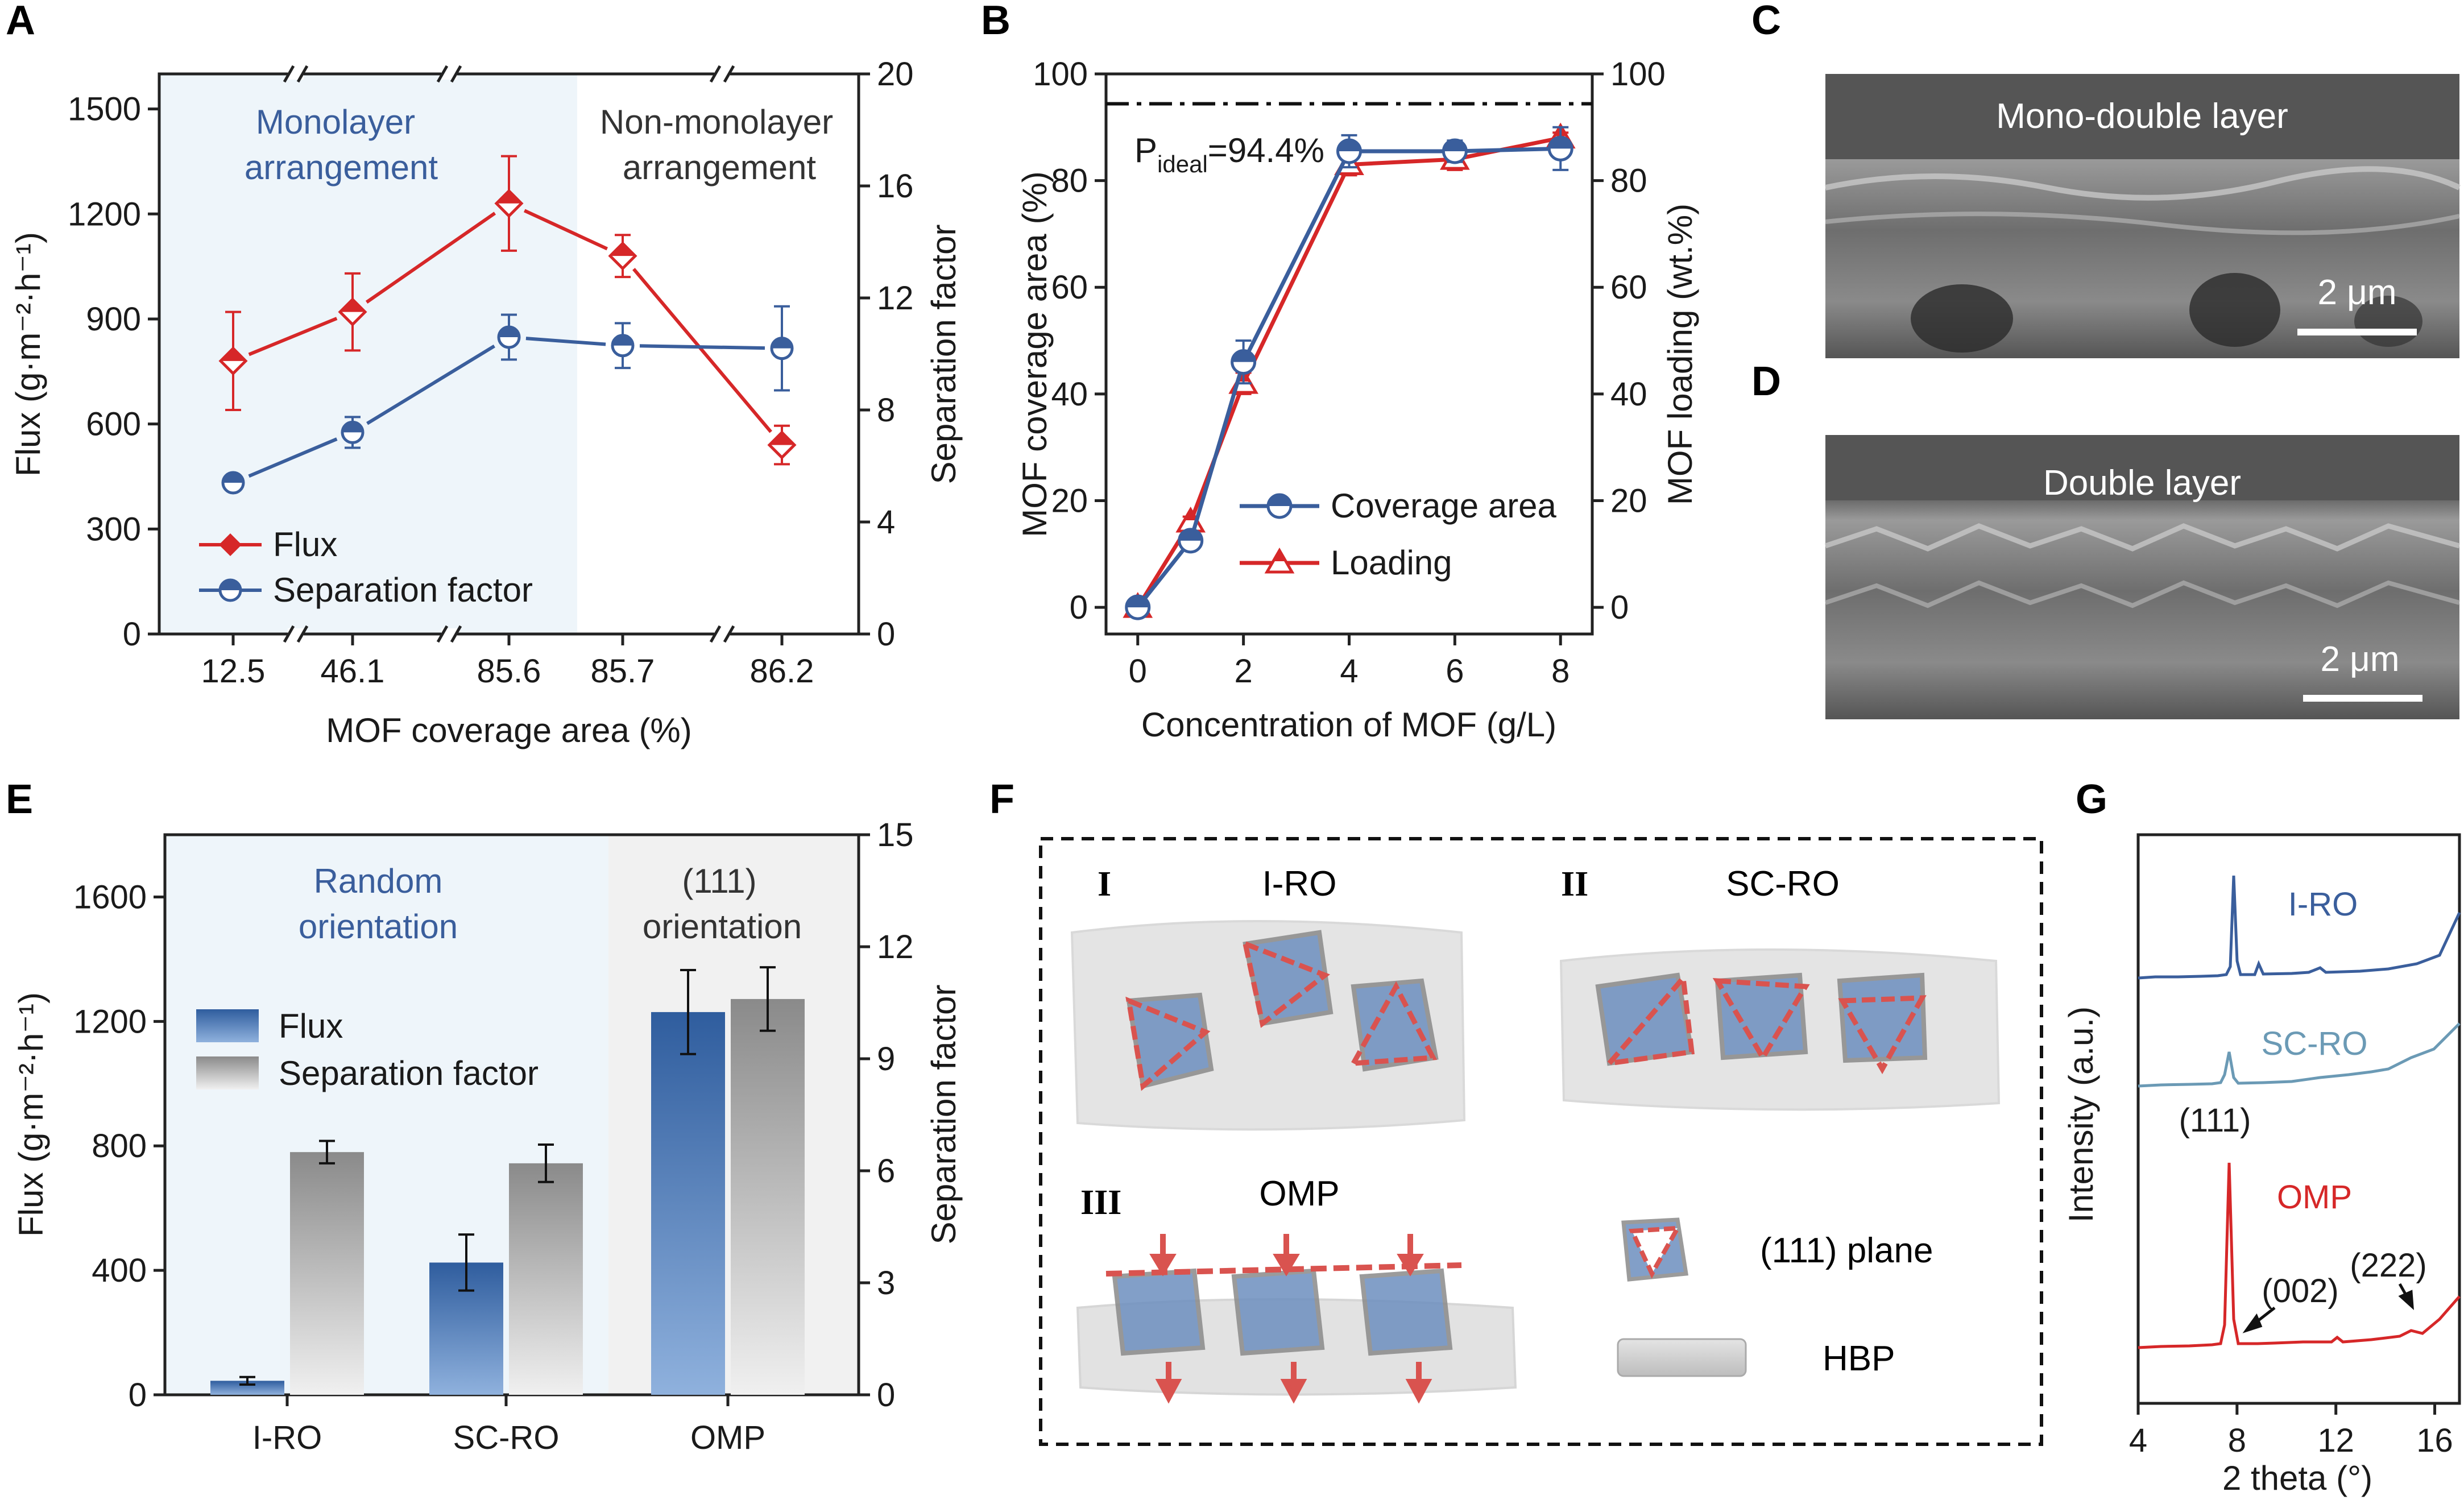  What do you see at coordinates (896, 947) in the screenshot?
I see `e-y2tick-label: 12` at bounding box center [896, 947].